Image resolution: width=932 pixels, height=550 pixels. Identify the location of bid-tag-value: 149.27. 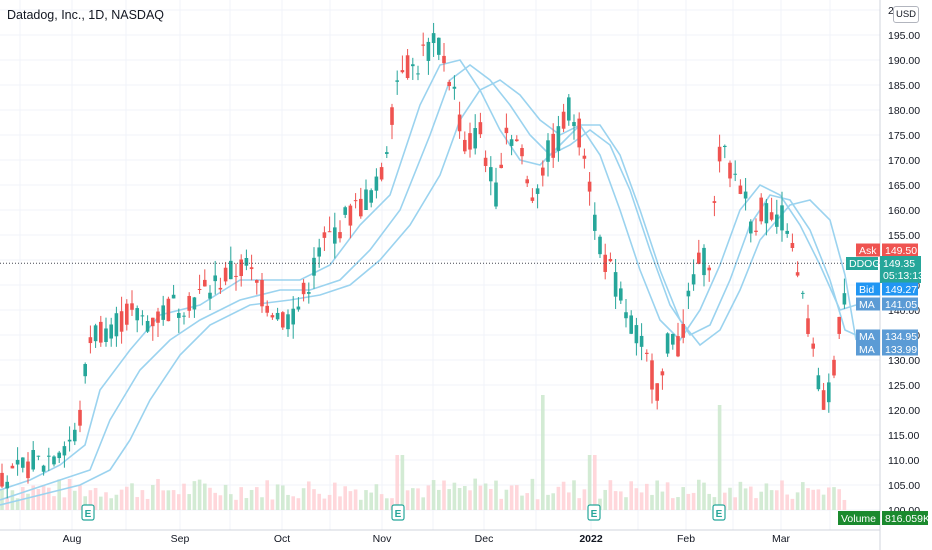
(901, 290).